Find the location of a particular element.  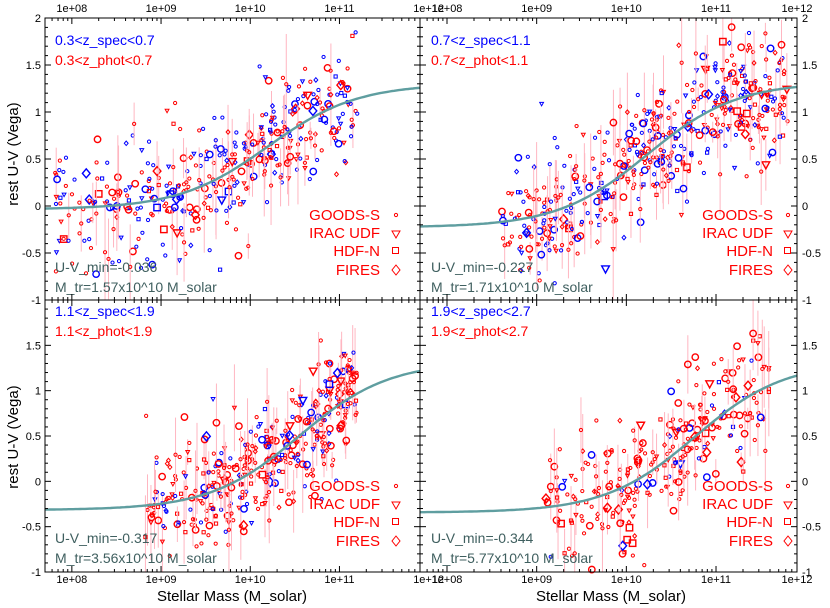

legend-irac-udf: IRAC UDF is located at coordinates (344, 233).